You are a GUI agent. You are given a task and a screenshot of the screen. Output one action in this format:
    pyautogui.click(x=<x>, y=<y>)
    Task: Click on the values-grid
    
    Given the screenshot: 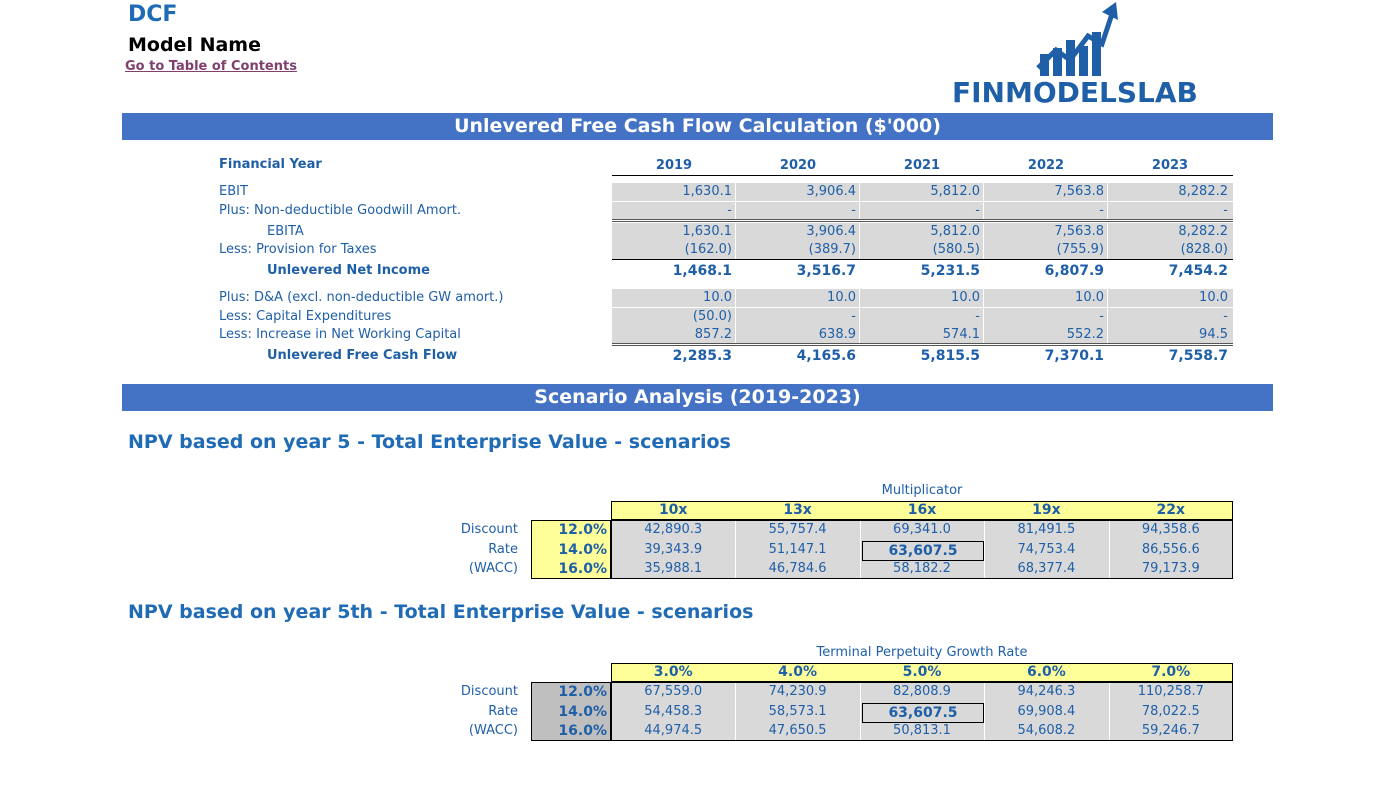 What is the action you would take?
    pyautogui.click(x=922, y=711)
    